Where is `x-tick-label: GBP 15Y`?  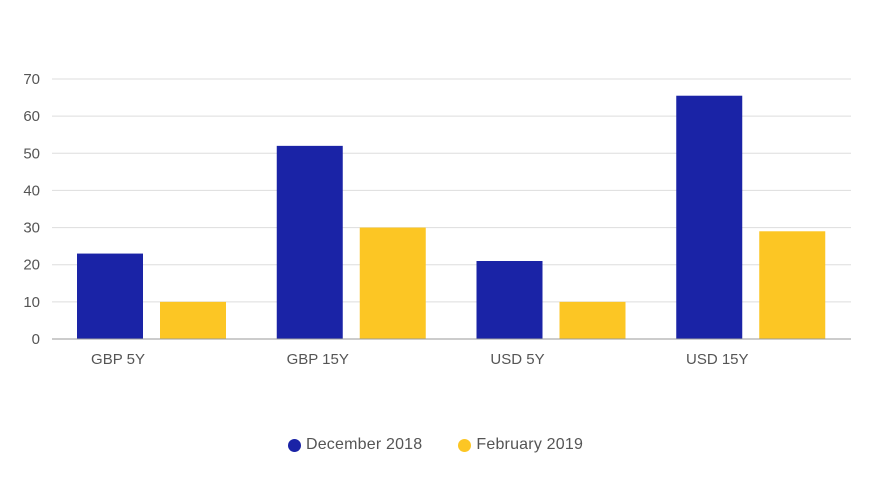
x-tick-label: GBP 15Y is located at coordinates (318, 359).